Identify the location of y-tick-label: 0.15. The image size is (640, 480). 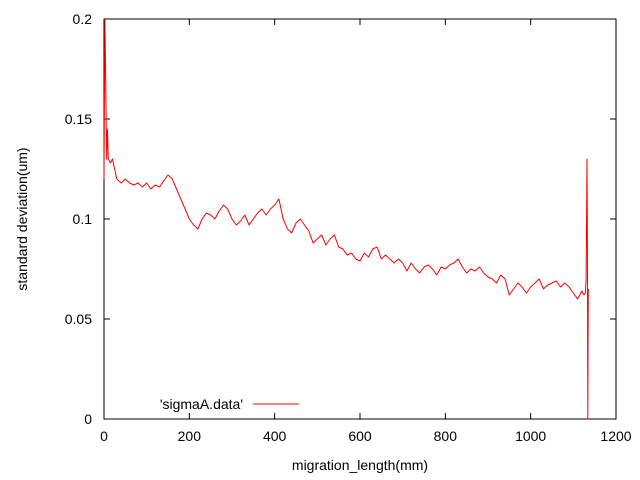
(78, 119).